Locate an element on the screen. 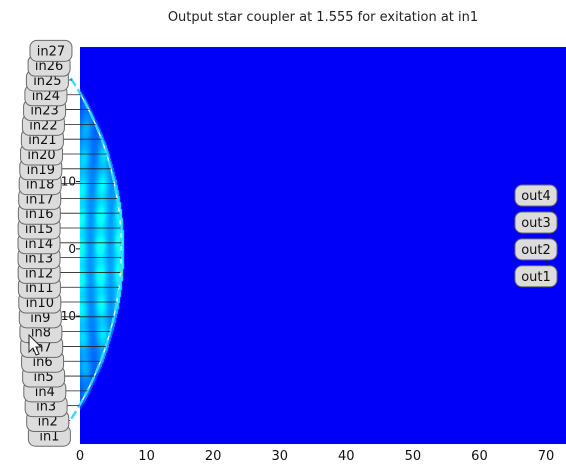  port-label-text: in5 is located at coordinates (44, 377).